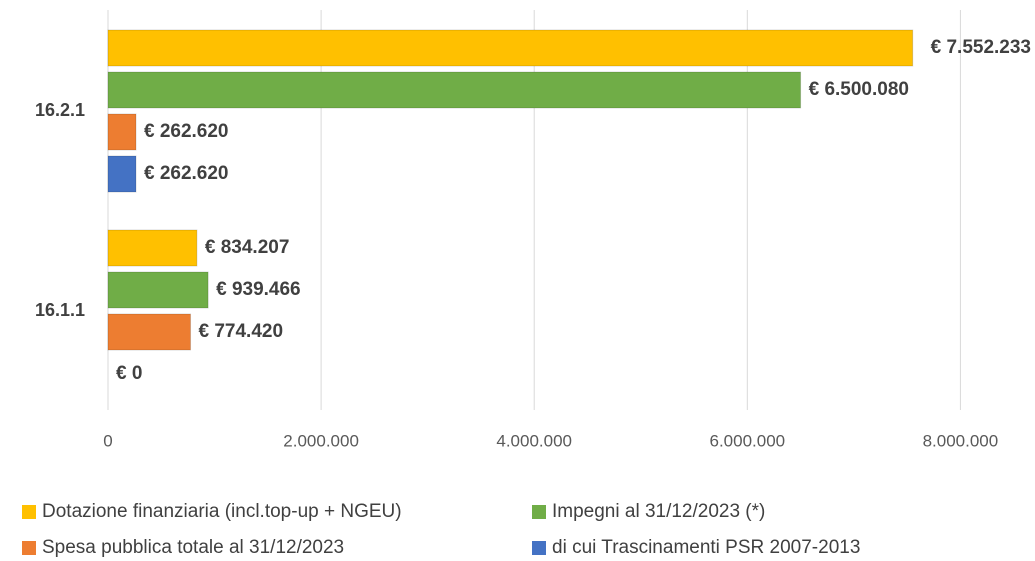  I want to click on value-label: € 7.552.233, so click(981, 47).